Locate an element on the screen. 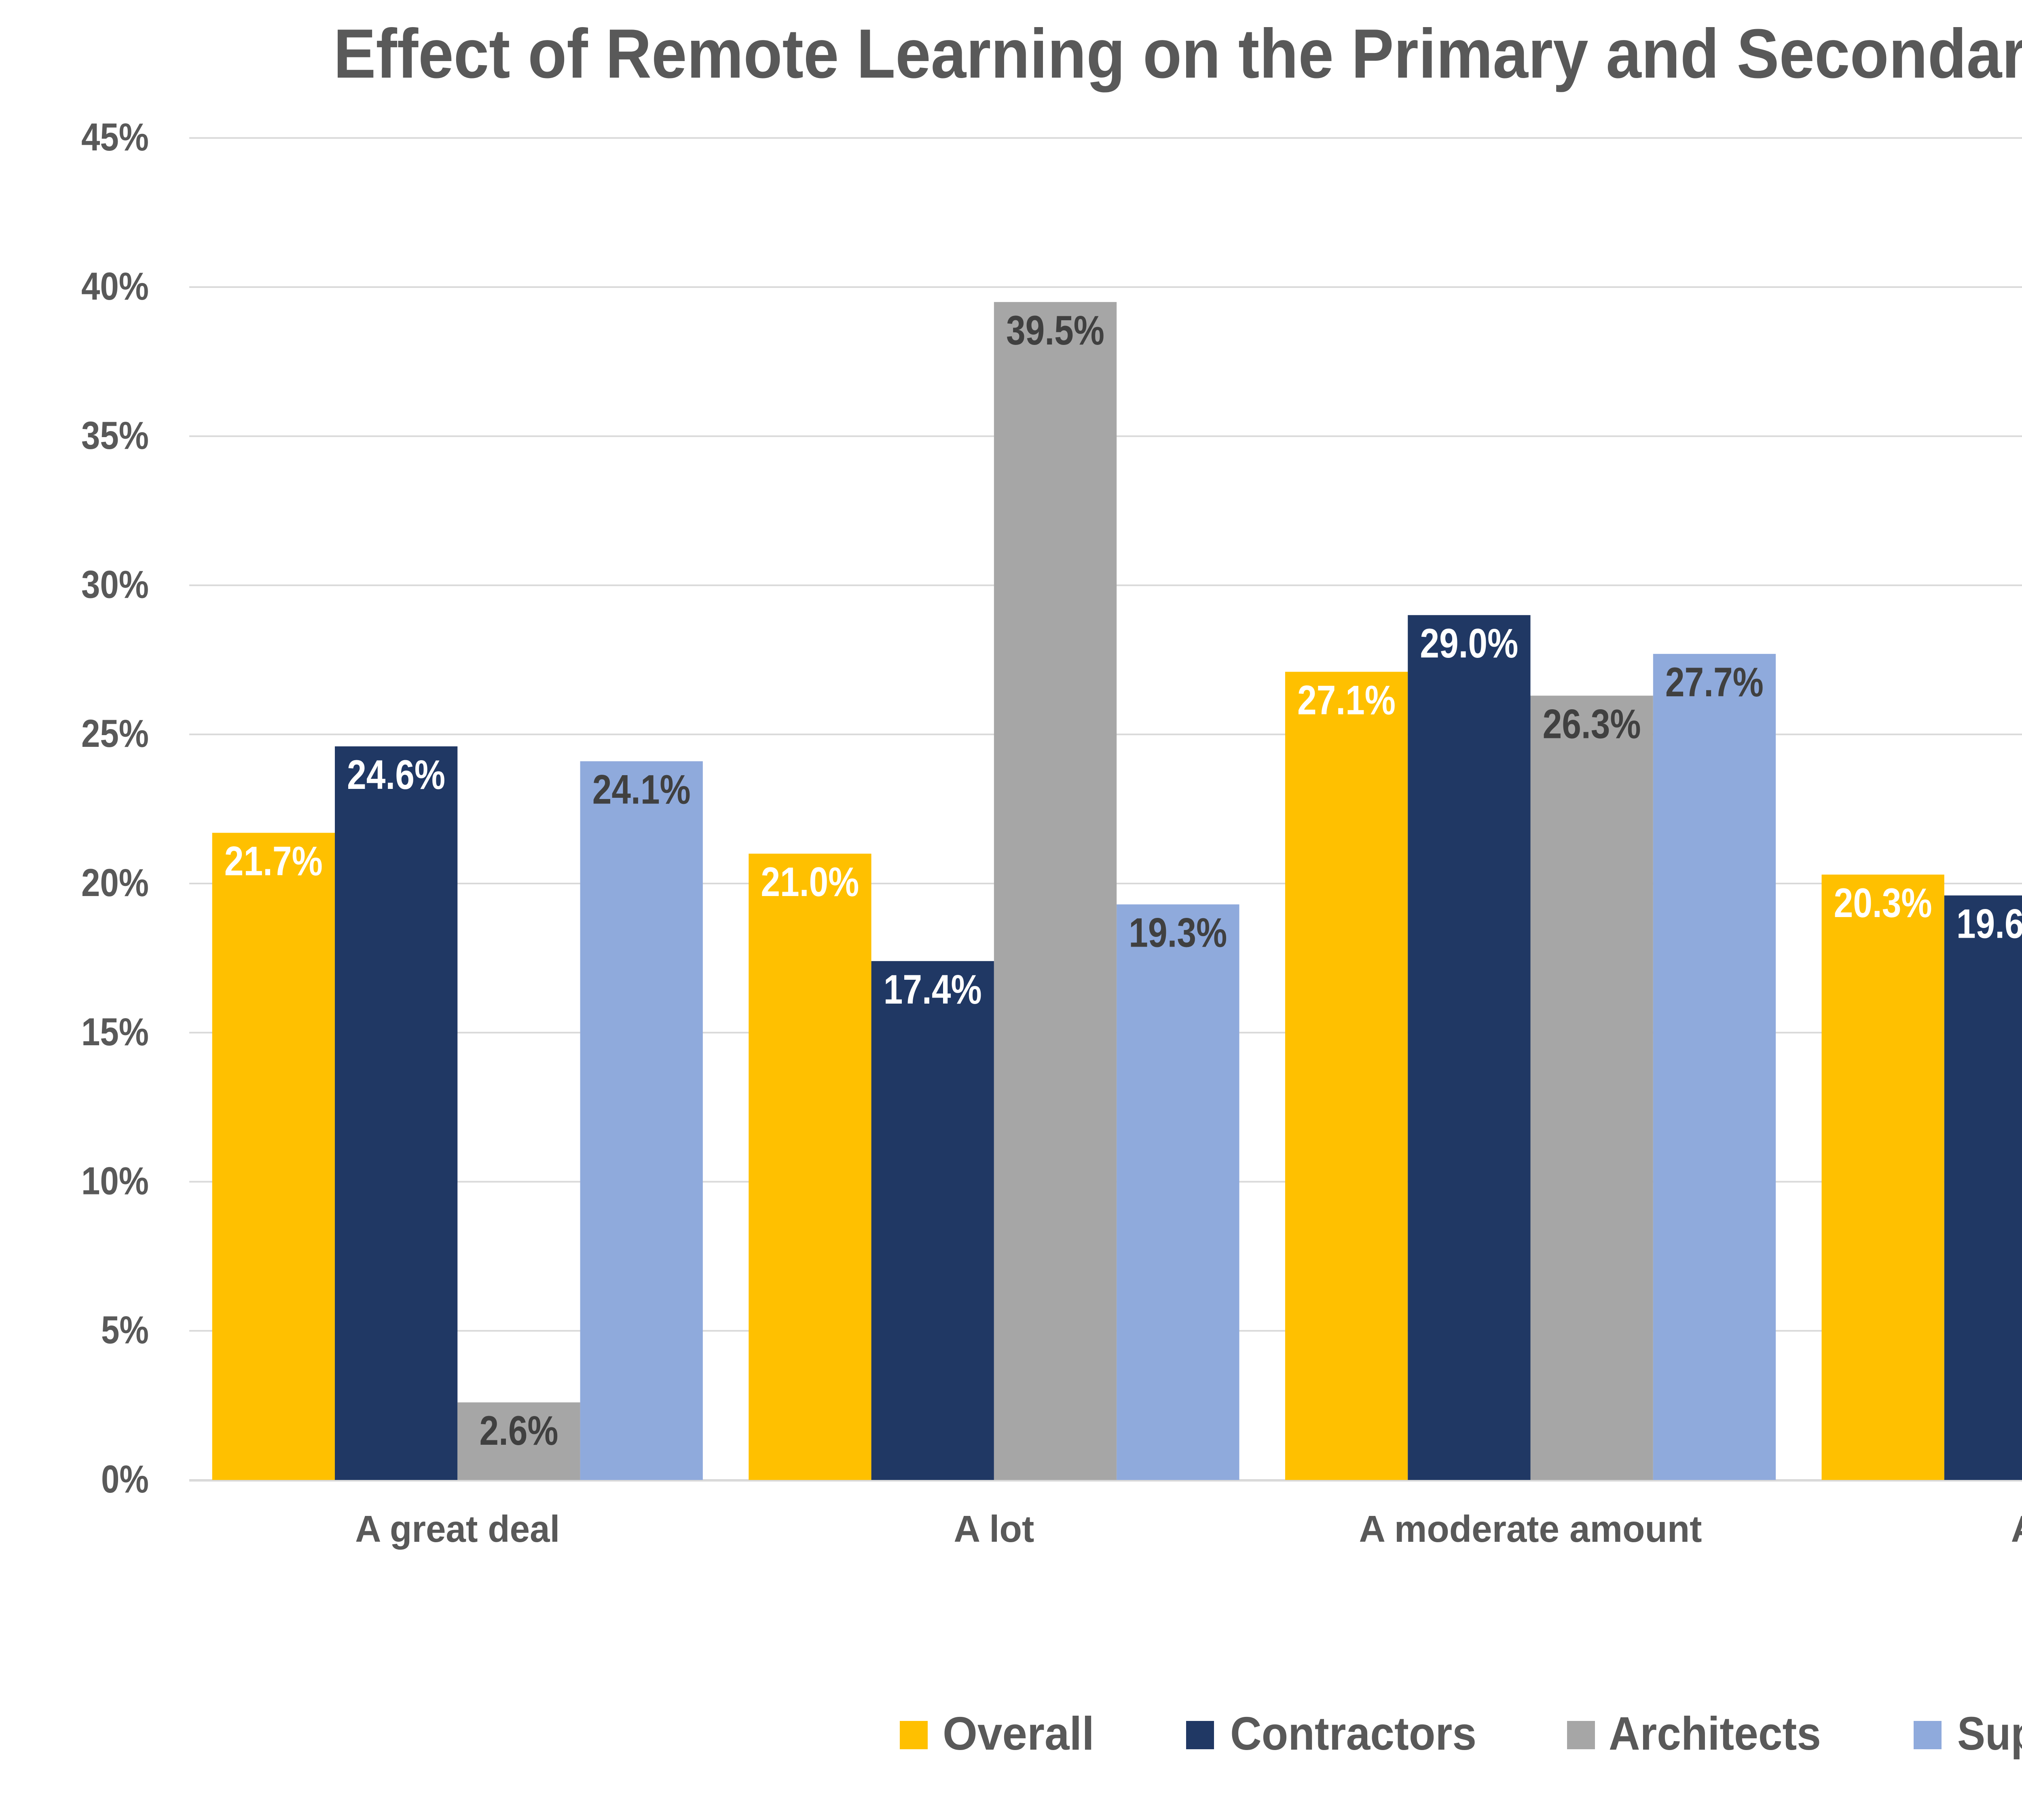  svg-text: 29.0% is located at coordinates (1469, 643).